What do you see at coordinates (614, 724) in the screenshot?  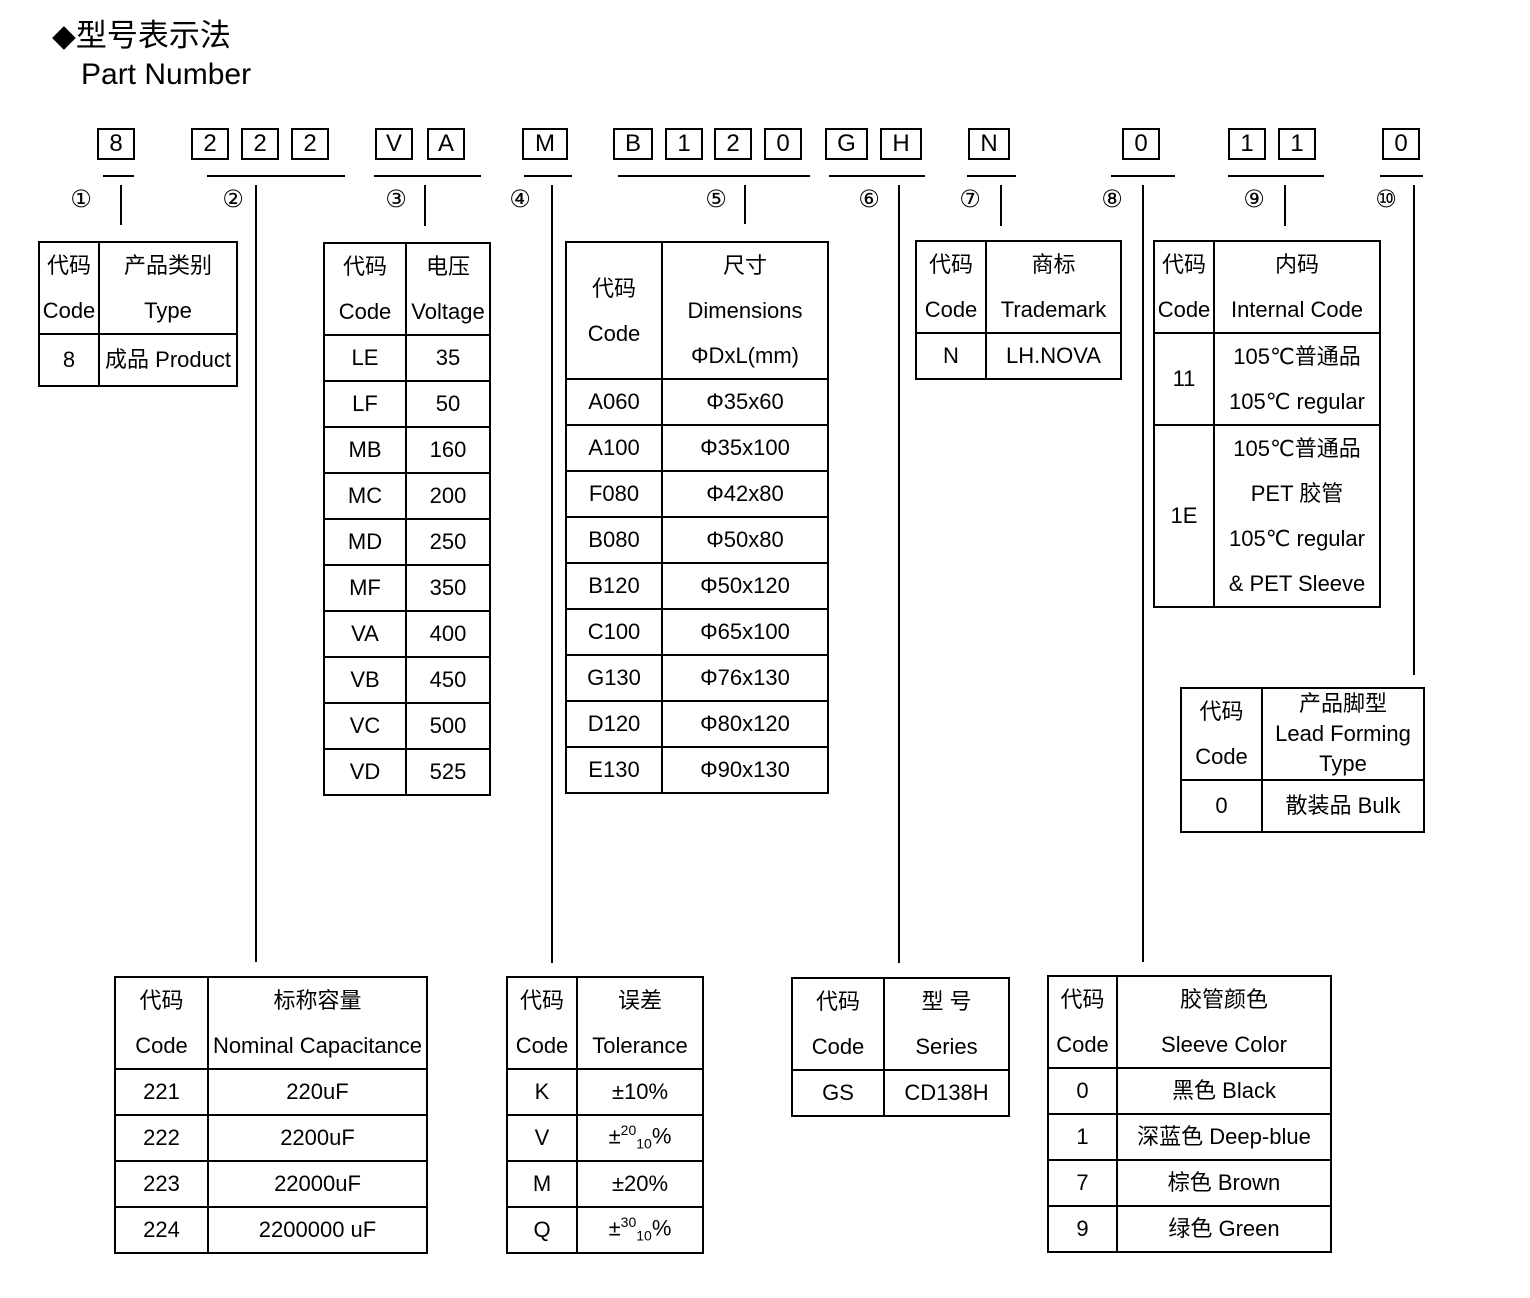 I see `table-cell: D120` at bounding box center [614, 724].